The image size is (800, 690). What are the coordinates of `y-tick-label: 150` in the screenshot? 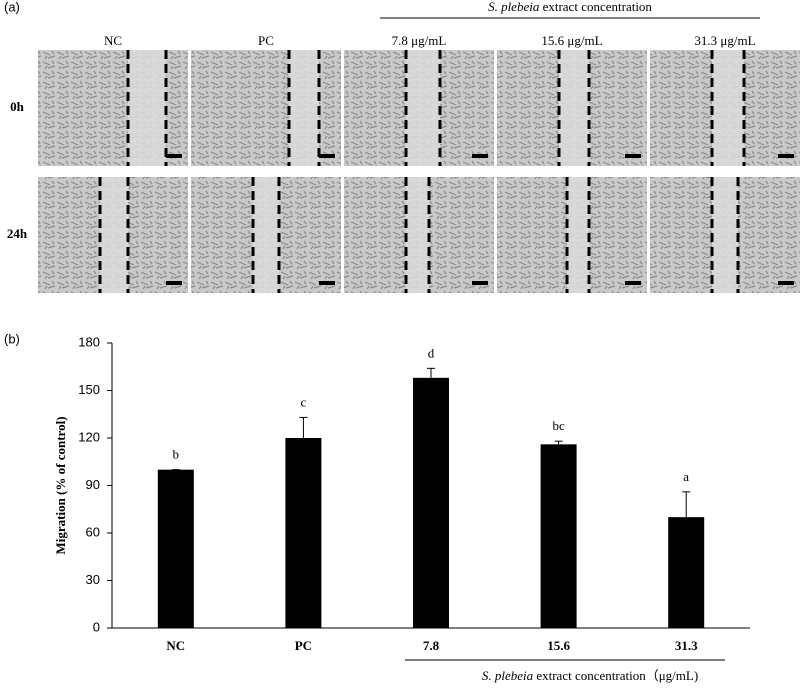 It's located at (89, 389).